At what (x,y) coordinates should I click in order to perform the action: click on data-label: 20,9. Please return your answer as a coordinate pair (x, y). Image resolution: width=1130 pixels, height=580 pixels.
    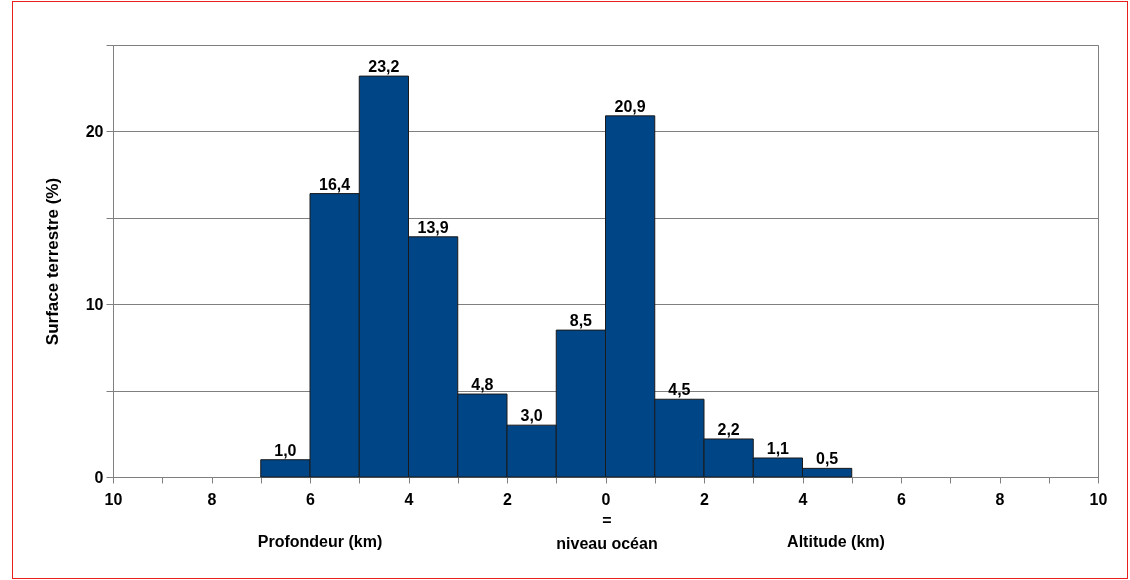
    Looking at the image, I should click on (630, 106).